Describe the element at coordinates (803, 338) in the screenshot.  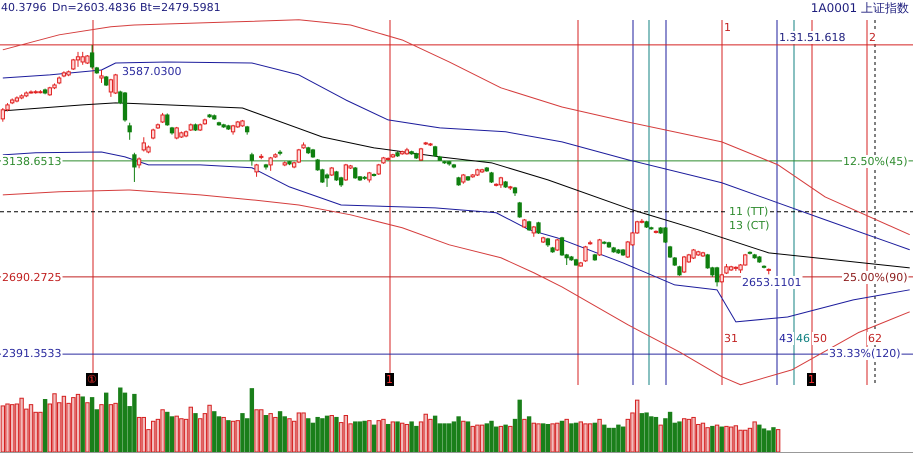
I see `annotation: 46` at that location.